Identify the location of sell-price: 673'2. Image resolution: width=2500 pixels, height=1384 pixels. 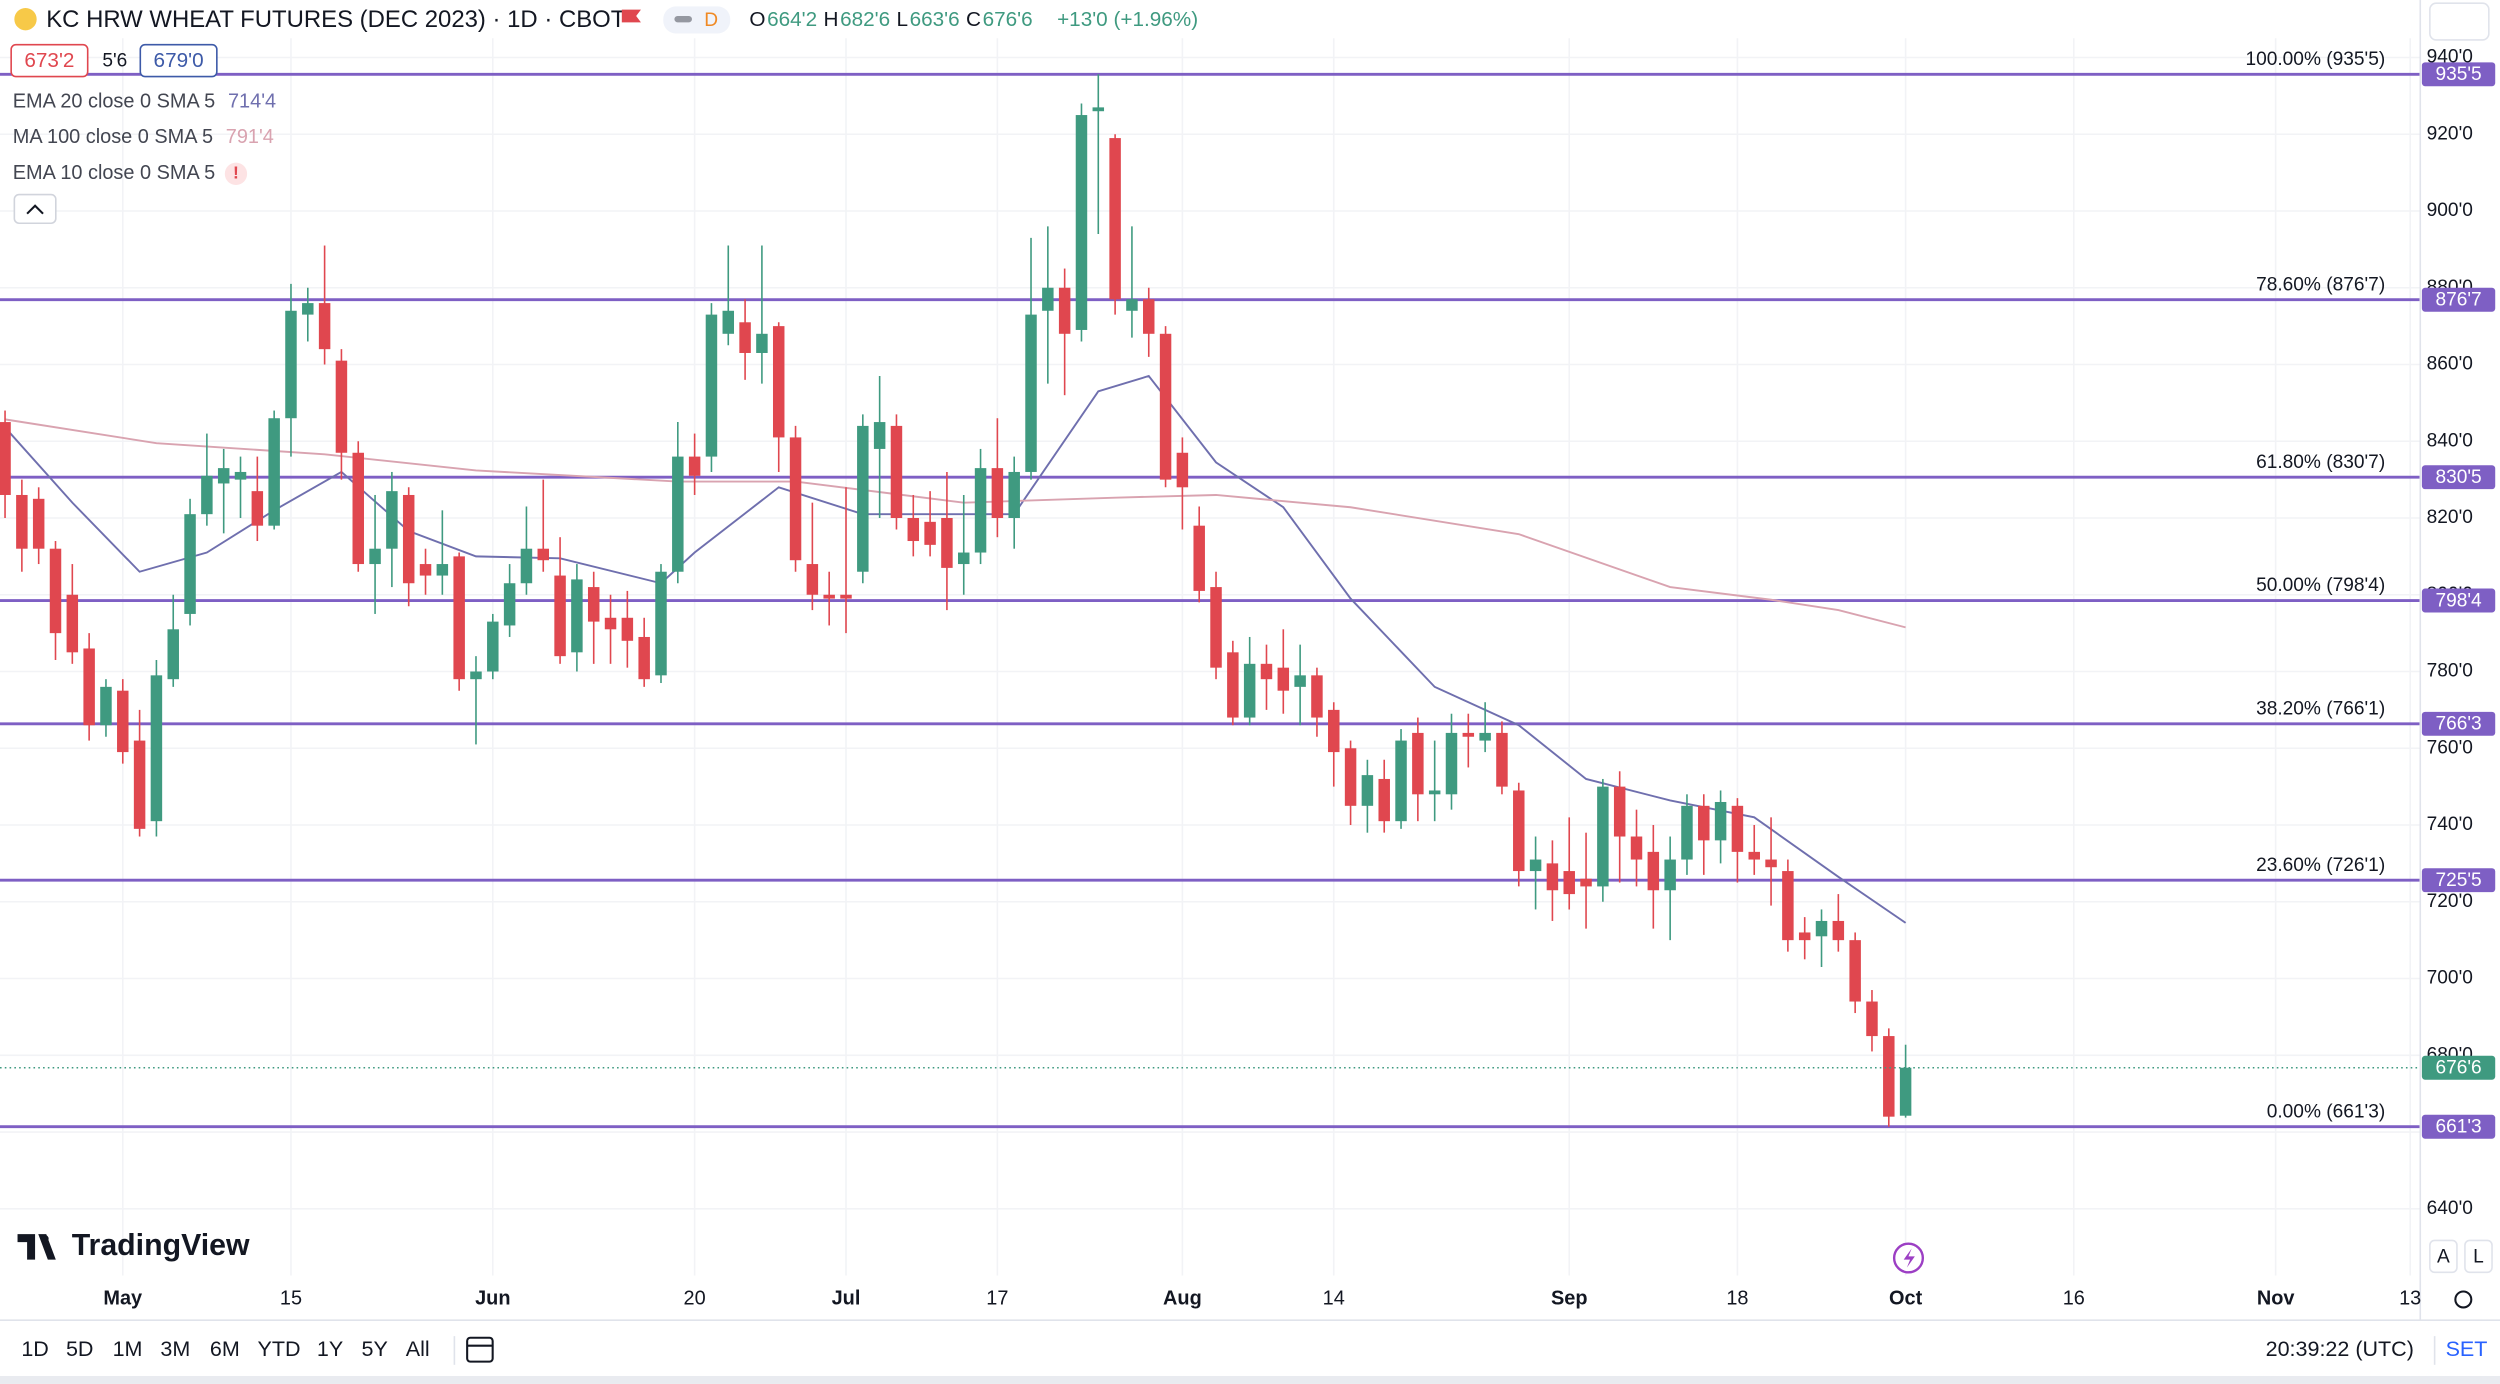
(49, 60).